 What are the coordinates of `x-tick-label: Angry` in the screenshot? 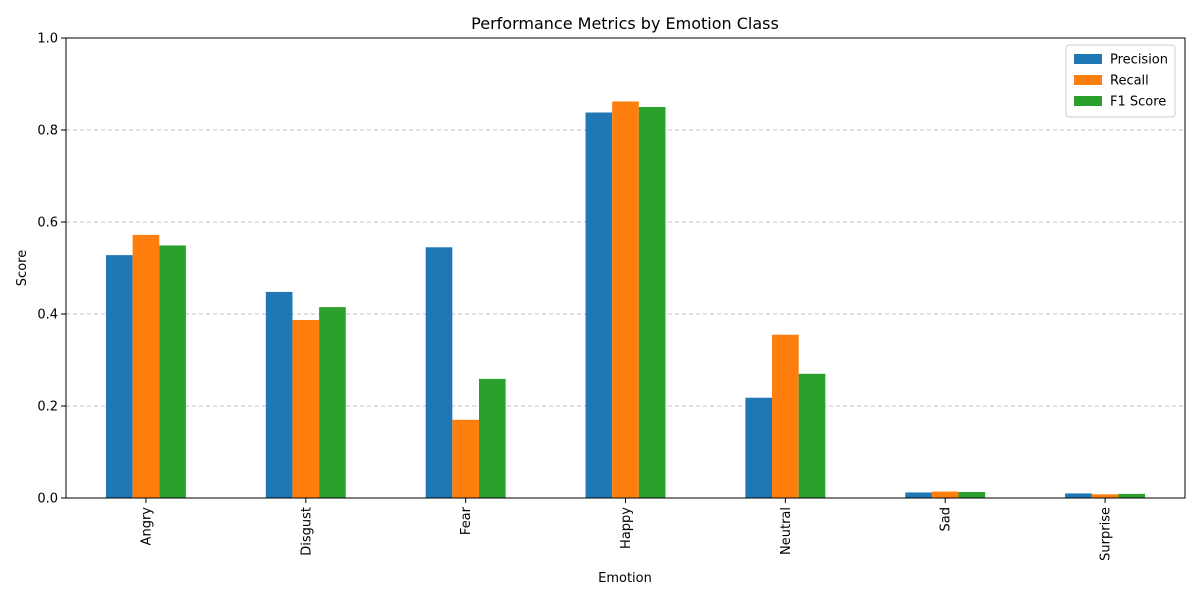 It's located at (146, 526).